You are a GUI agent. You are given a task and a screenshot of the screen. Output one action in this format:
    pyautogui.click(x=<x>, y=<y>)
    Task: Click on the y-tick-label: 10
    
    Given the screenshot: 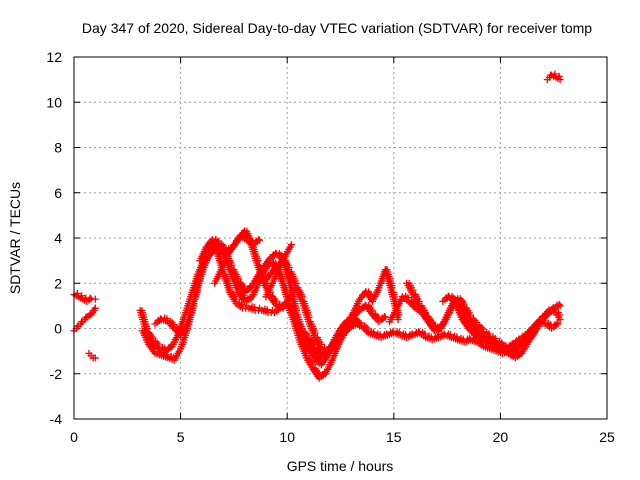 What is the action you would take?
    pyautogui.click(x=54, y=102)
    